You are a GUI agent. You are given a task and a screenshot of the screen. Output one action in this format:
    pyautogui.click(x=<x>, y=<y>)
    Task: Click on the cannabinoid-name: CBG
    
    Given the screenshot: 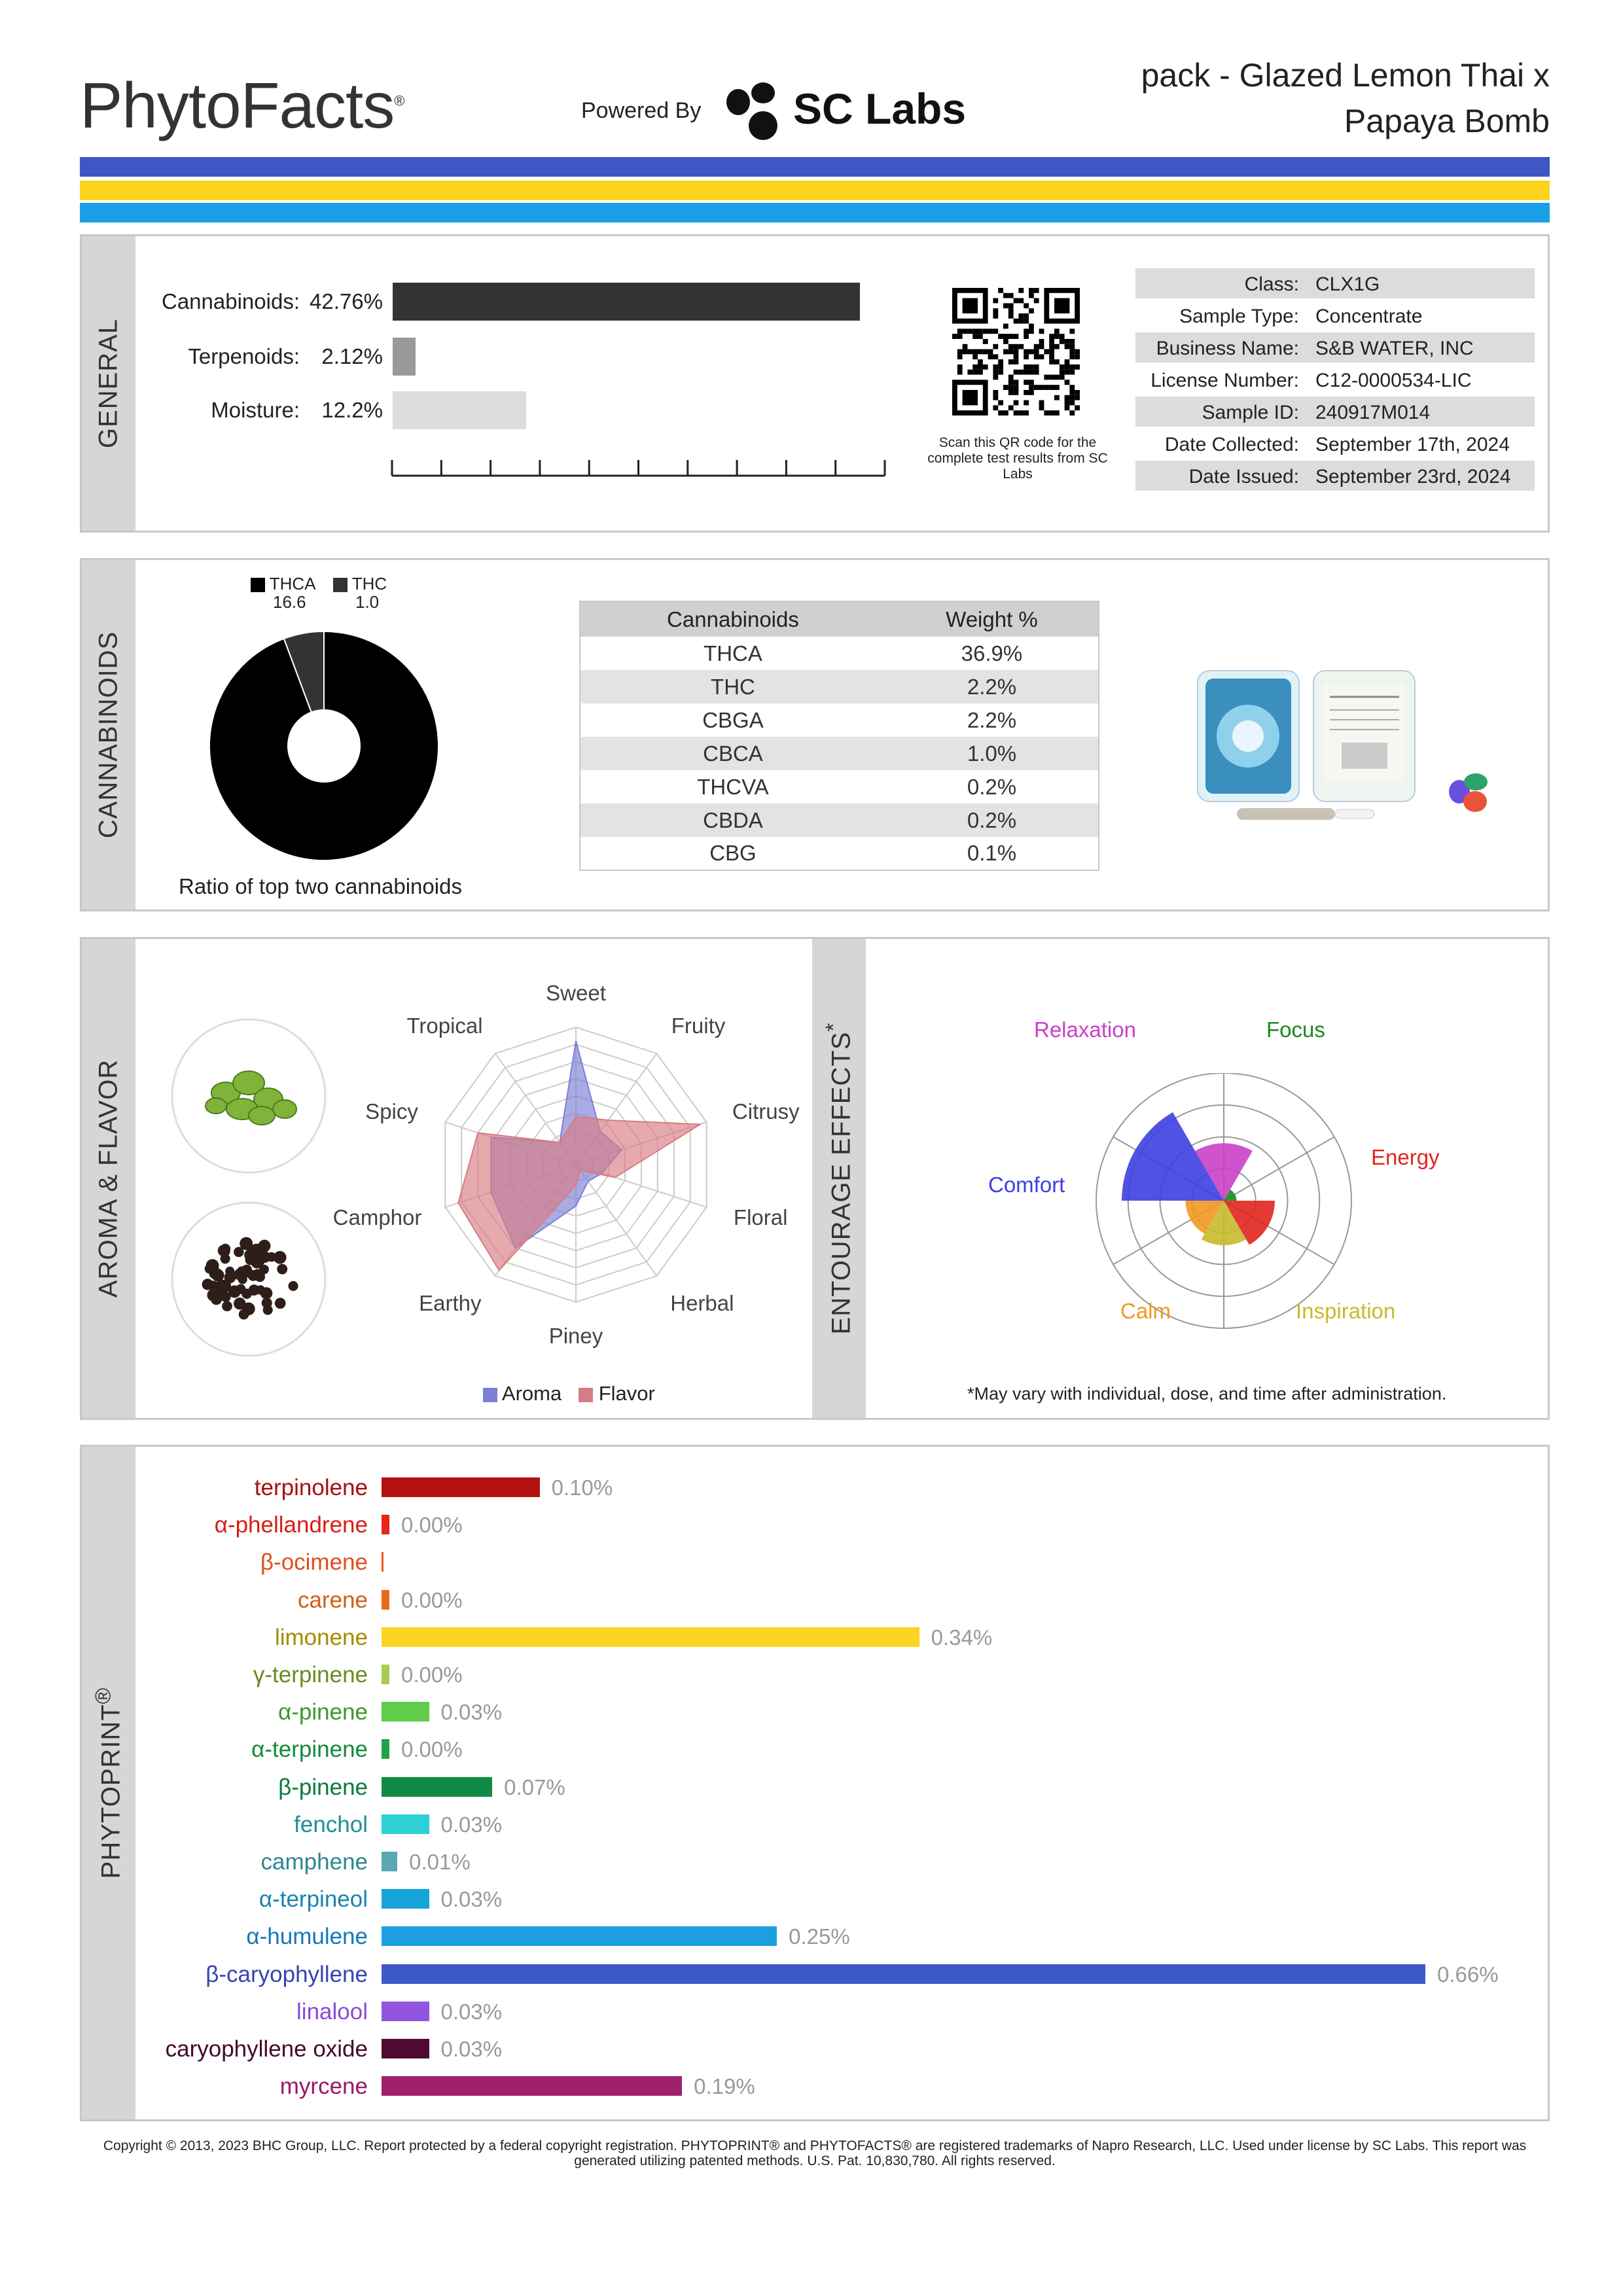 What is the action you would take?
    pyautogui.click(x=733, y=853)
    